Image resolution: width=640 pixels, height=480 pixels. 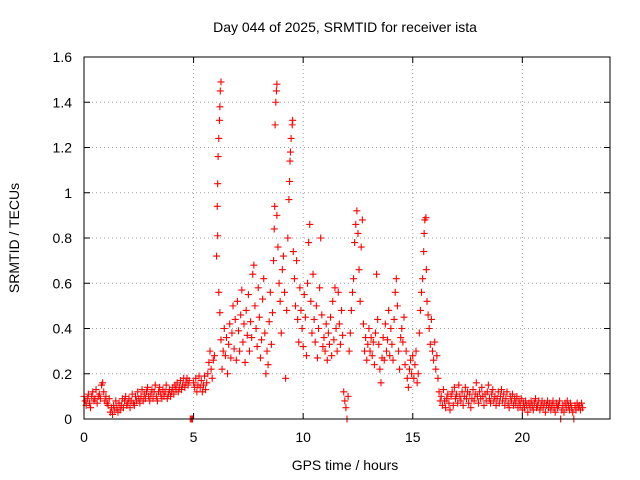 What do you see at coordinates (14, 238) in the screenshot?
I see `y-axis-label: SRMTID / TECUs` at bounding box center [14, 238].